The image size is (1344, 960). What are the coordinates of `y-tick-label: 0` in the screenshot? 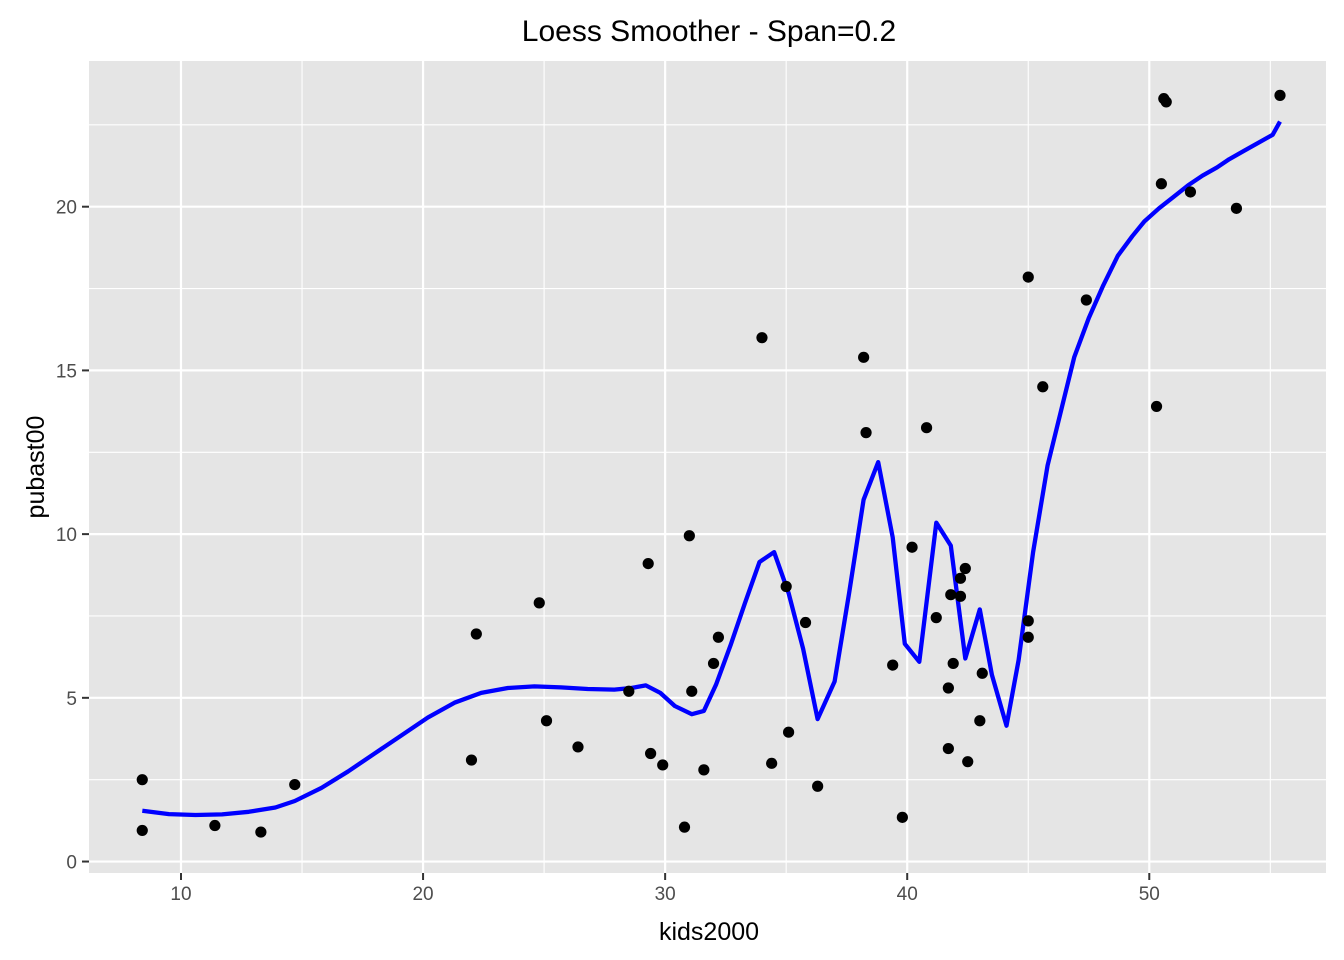 It's located at (71, 863).